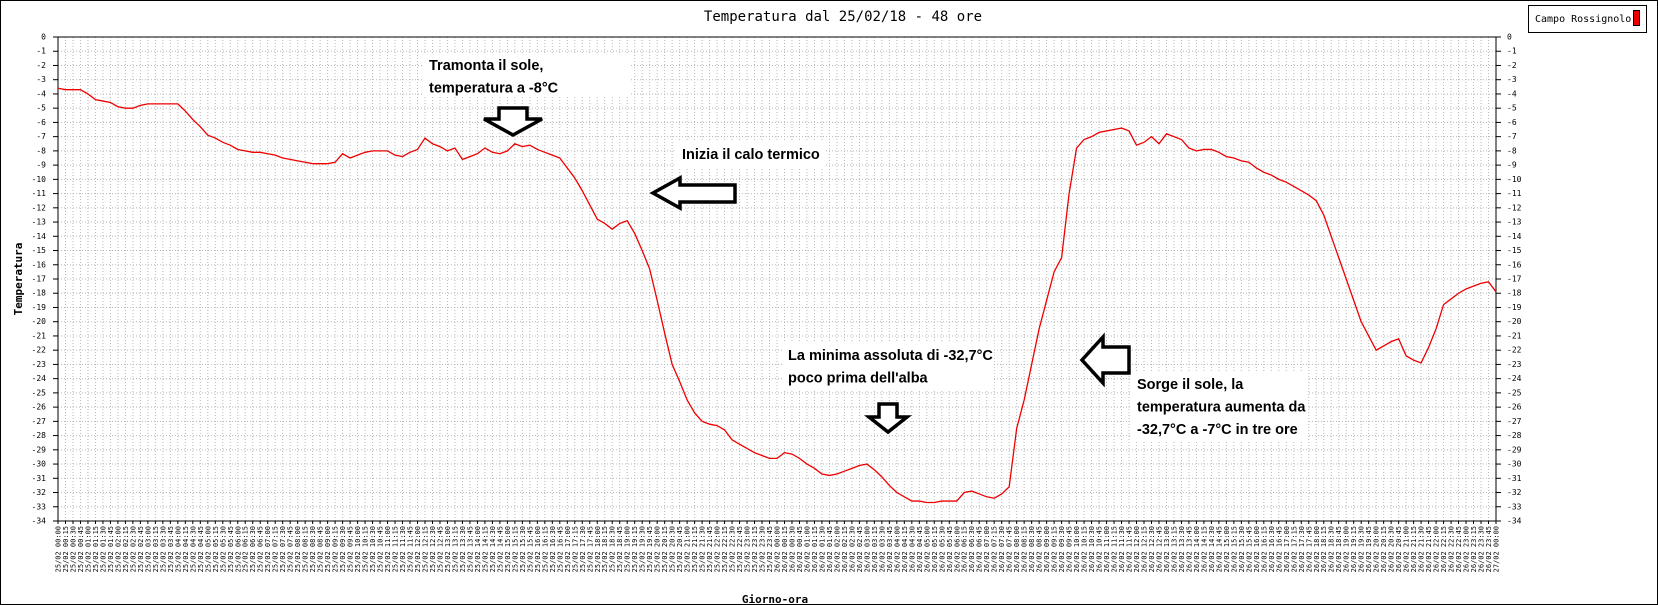  I want to click on x-tick-label: 26/02 20:30, so click(1392, 549).